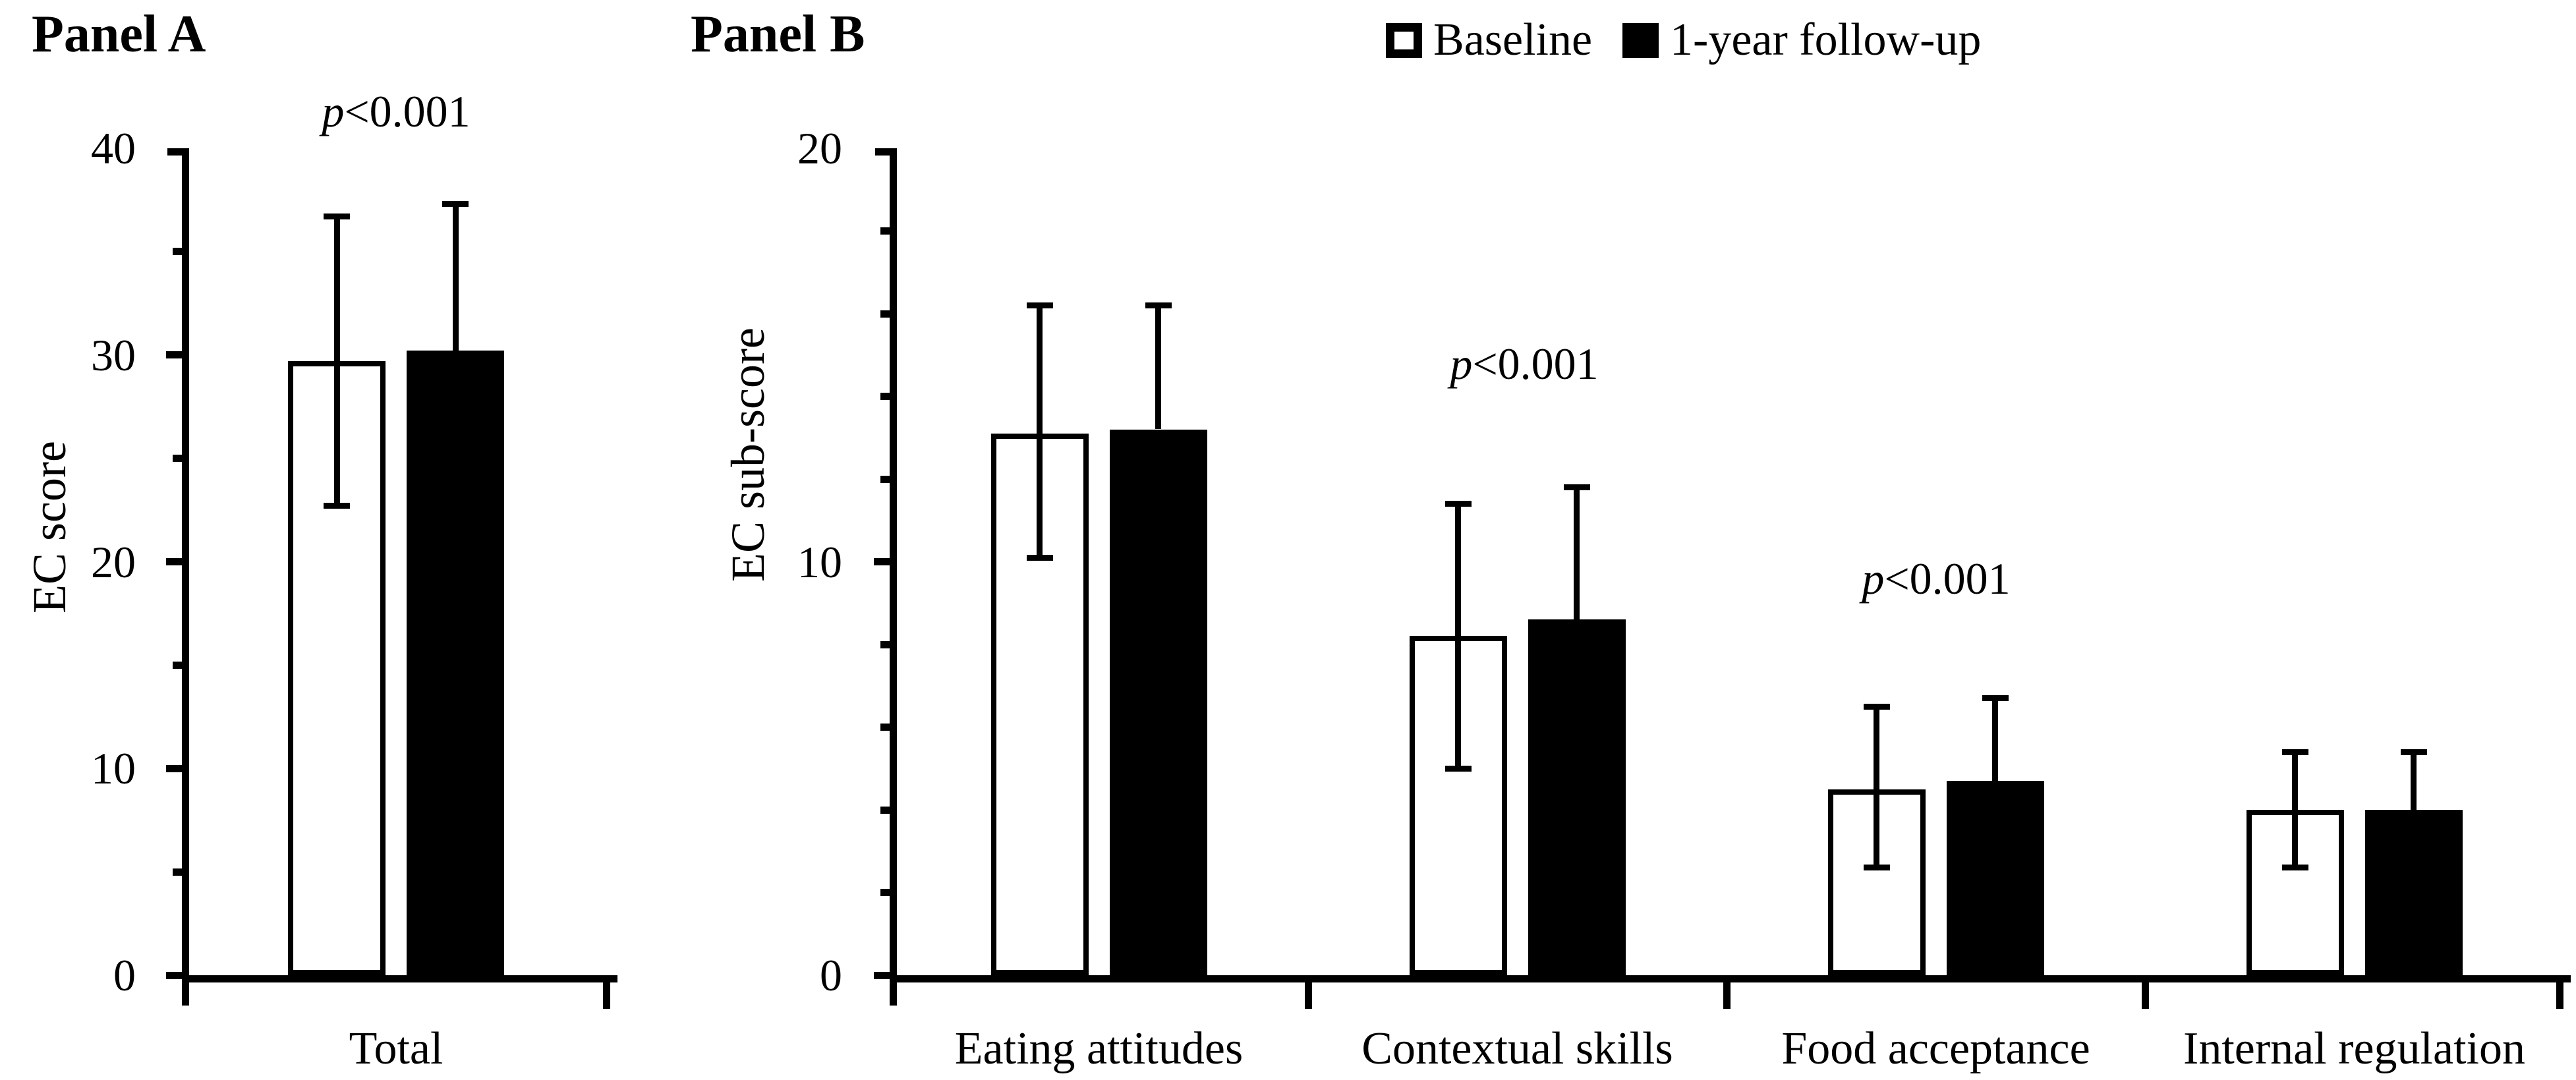 Image resolution: width=2576 pixels, height=1080 pixels. What do you see at coordinates (1517, 1049) in the screenshot?
I see `panel-b-category-label: Contextual skills` at bounding box center [1517, 1049].